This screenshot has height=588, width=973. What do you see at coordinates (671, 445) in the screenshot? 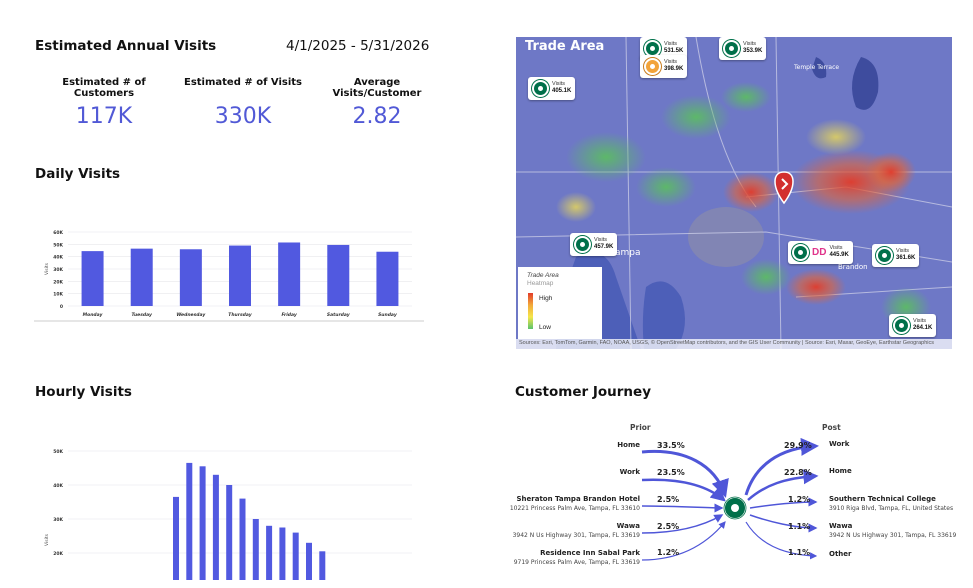
I see `journey-prior-pct: 33.5%` at bounding box center [671, 445].